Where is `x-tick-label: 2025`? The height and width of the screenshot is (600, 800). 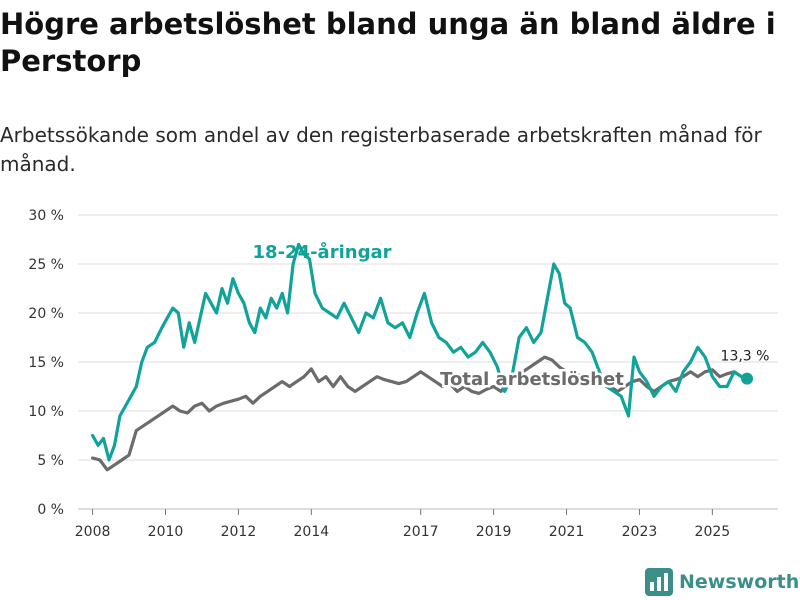
x-tick-label: 2025 is located at coordinates (713, 532).